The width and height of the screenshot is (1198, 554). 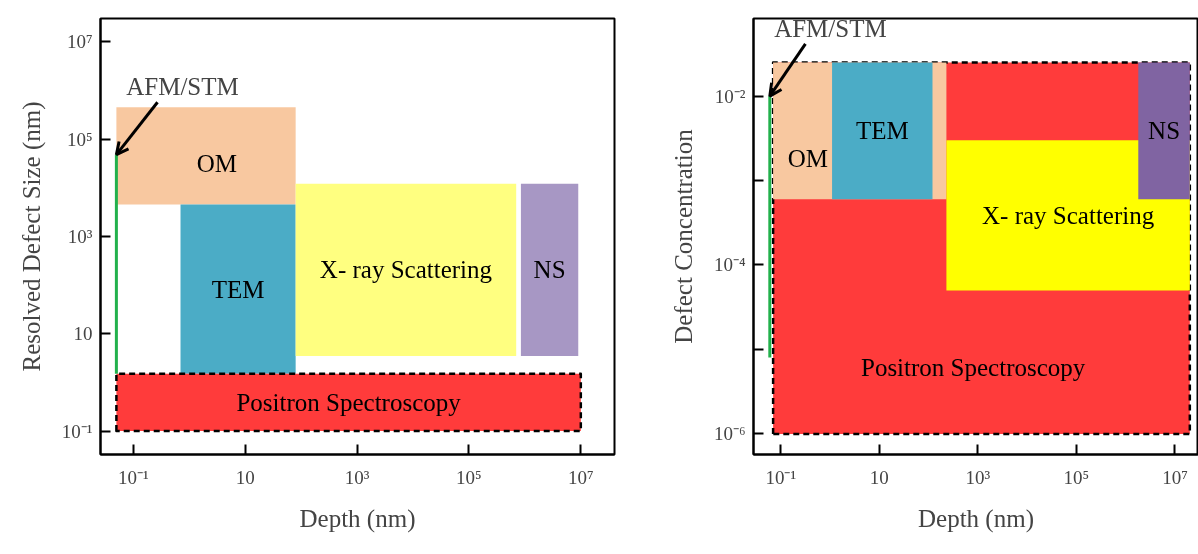 I want to click on y-tick-label: 10³, so click(x=80, y=236).